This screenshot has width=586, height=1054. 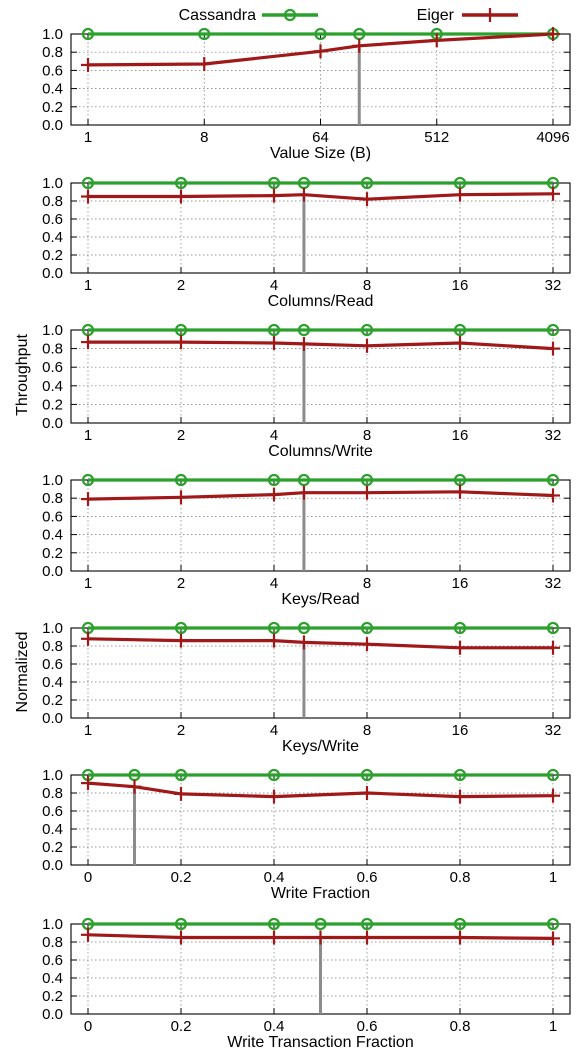 I want to click on chart-panel-2: 0.00.20.40.60.81.0 1 2 4 8 16 32 Columns/Read, so click(x=306, y=242).